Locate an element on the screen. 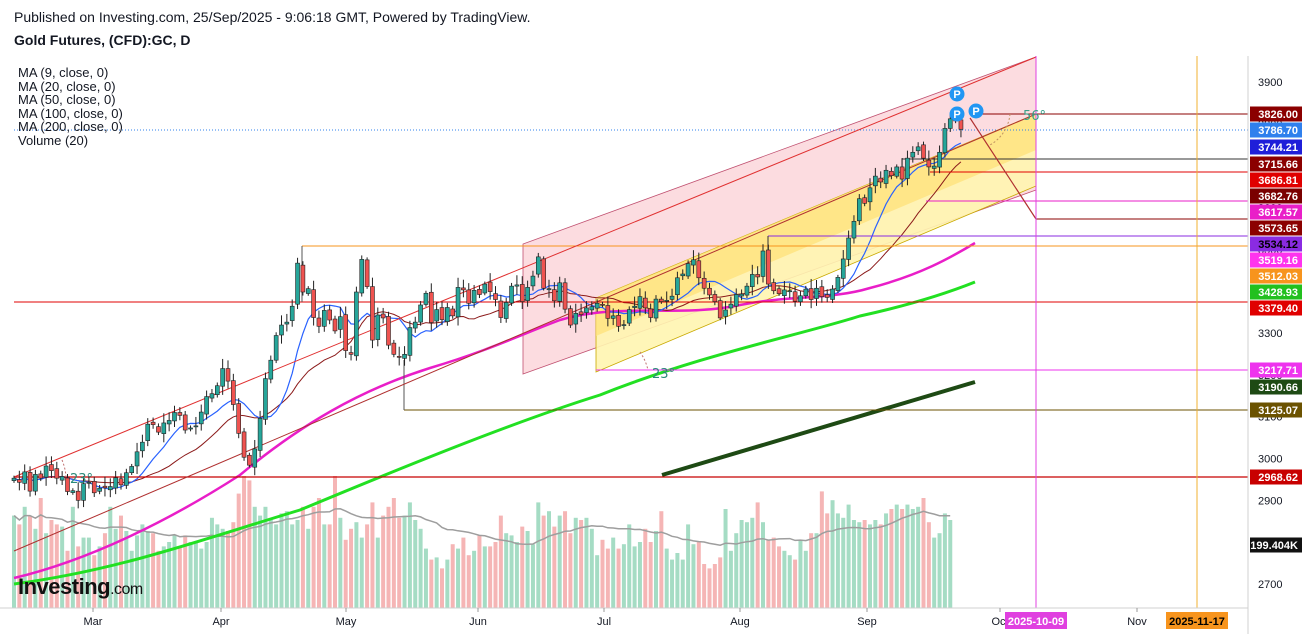  legend-ma200: MA (200, close, 0) is located at coordinates (70, 127).